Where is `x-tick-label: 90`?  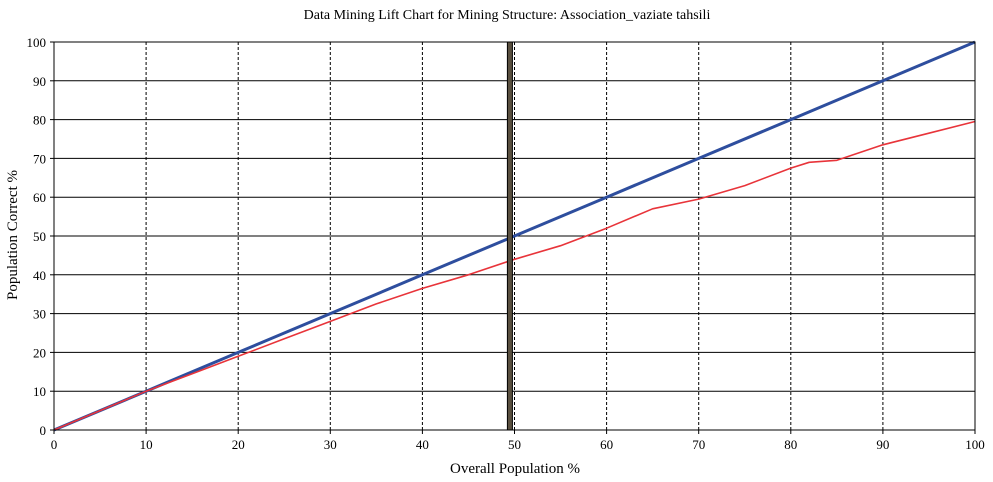
x-tick-label: 90 is located at coordinates (882, 444).